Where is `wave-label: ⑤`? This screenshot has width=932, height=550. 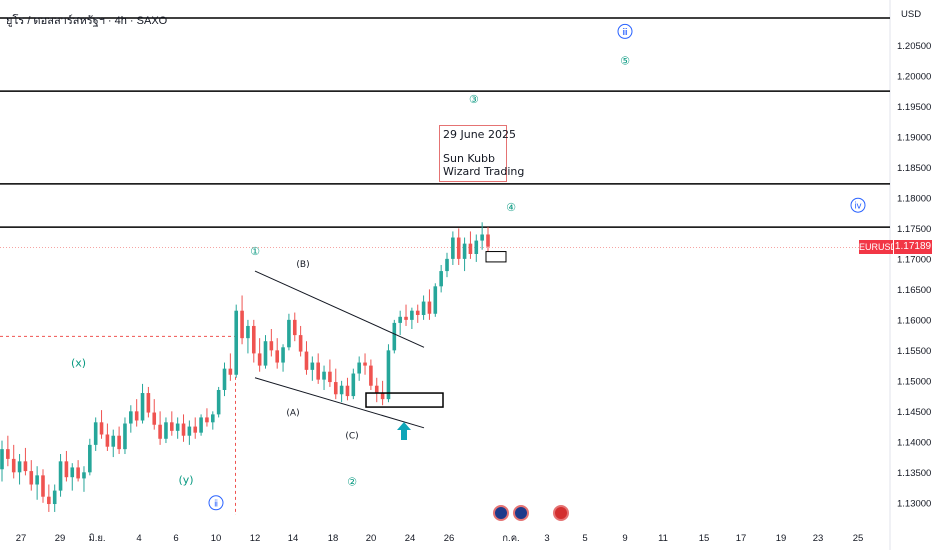
wave-label: ⑤ is located at coordinates (625, 61).